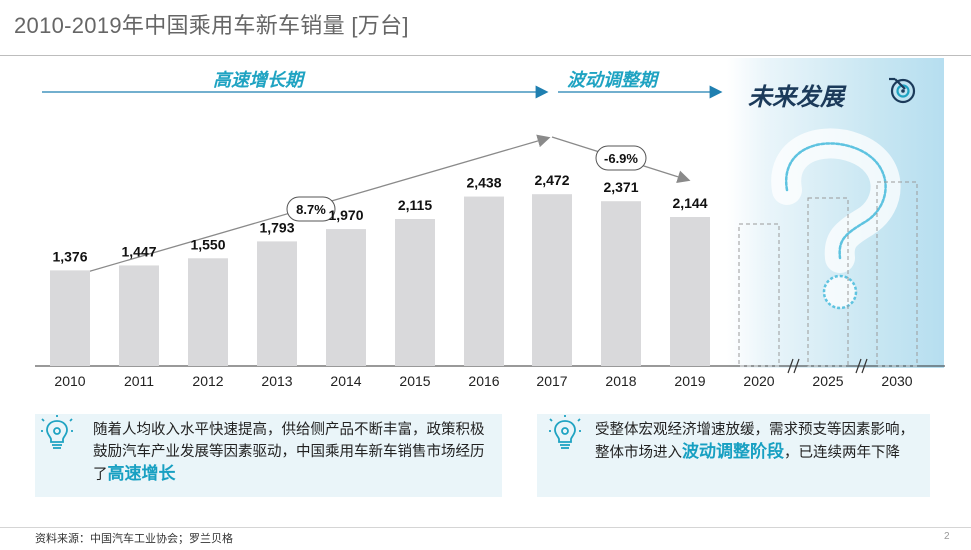  I want to click on x-tick-2014: 2014, so click(345, 381).